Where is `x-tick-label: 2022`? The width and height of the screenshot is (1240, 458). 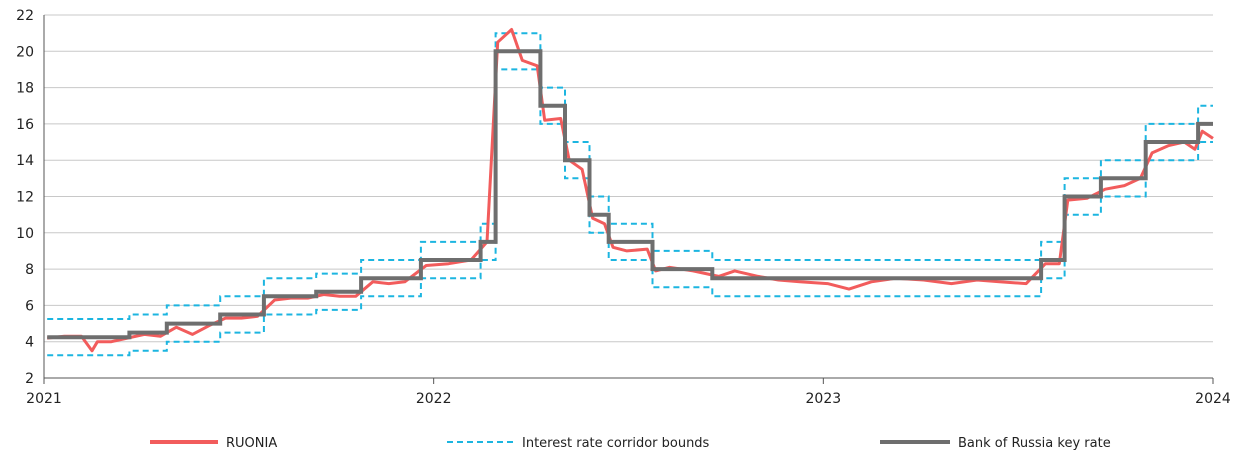
x-tick-label: 2022 is located at coordinates (434, 399).